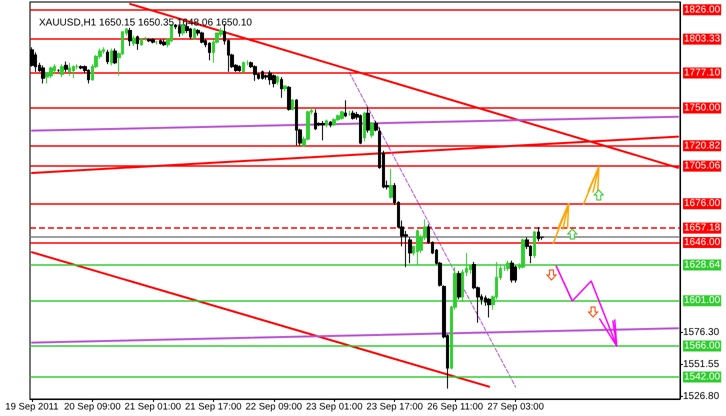 This screenshot has width=726, height=416. Describe the element at coordinates (334, 407) in the screenshot. I see `x-tick-label: 23 Sep 01:00` at that location.